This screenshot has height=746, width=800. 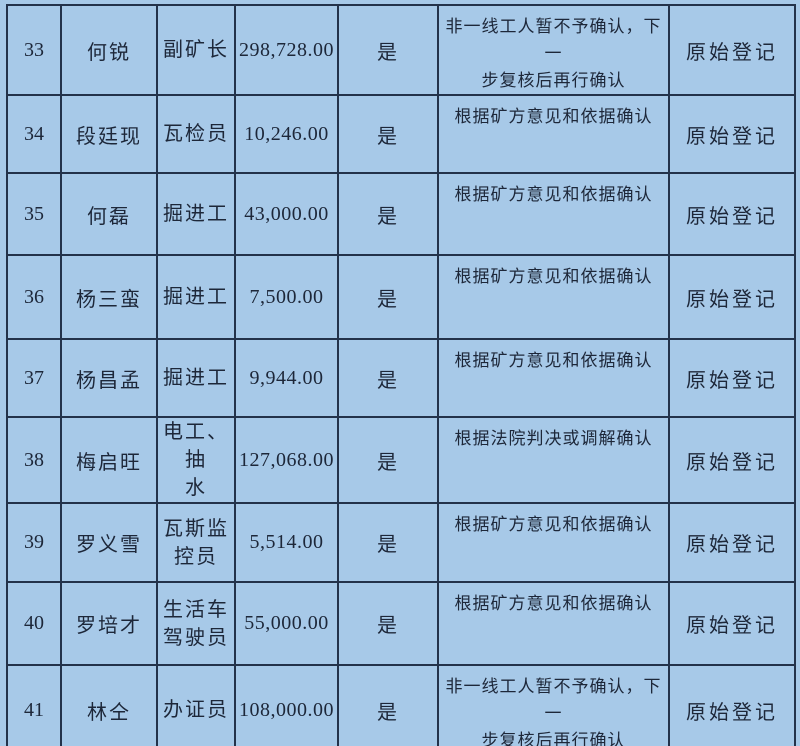 What do you see at coordinates (34, 297) in the screenshot?
I see `cell-index: 36` at bounding box center [34, 297].